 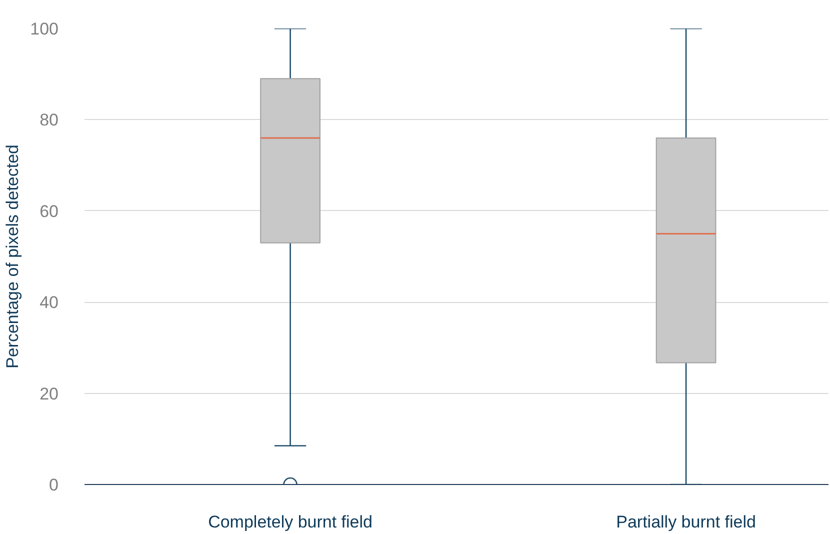 What do you see at coordinates (49, 394) in the screenshot?
I see `y-tick-label: 20` at bounding box center [49, 394].